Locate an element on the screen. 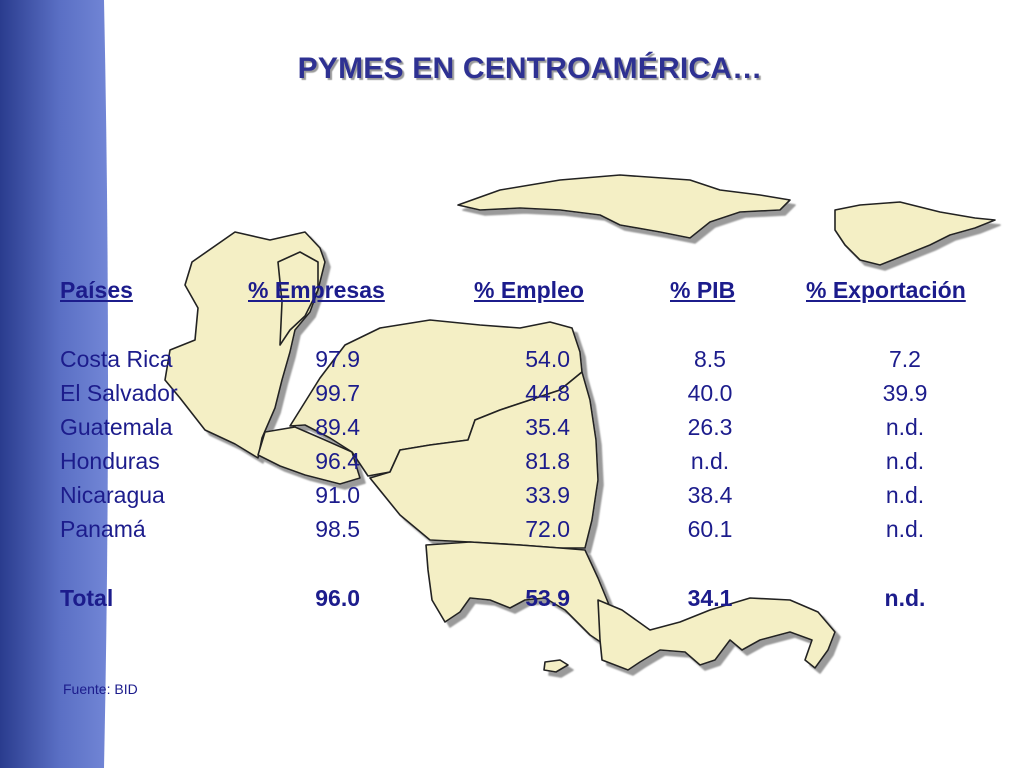 The height and width of the screenshot is (768, 1024). table-row-country: Guatemala is located at coordinates (116, 427).